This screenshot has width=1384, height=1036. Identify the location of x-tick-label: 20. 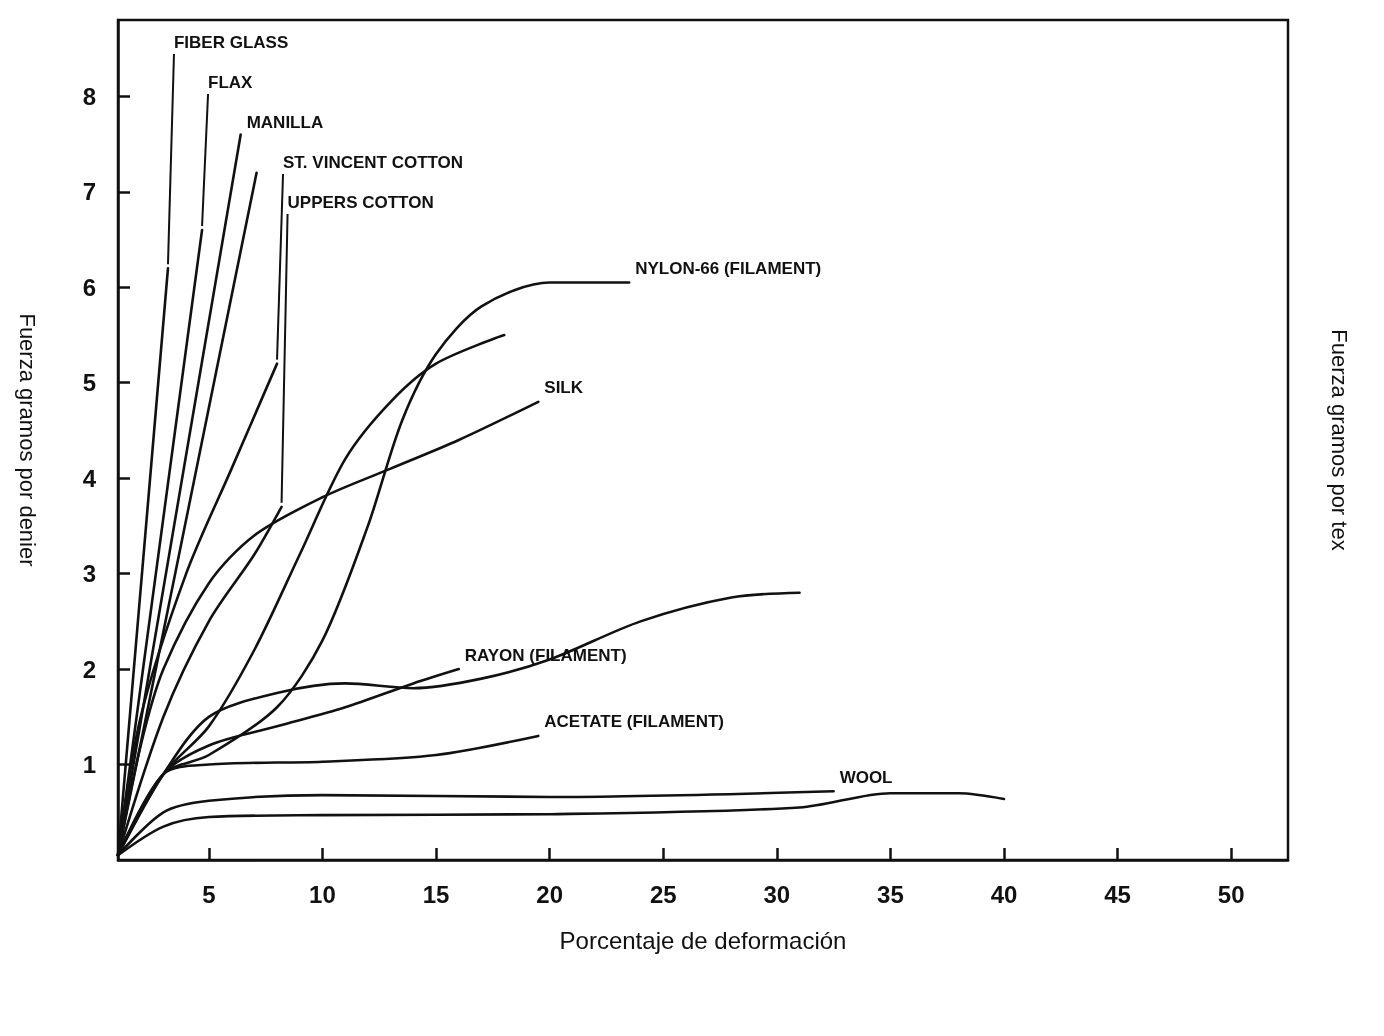
(549, 894).